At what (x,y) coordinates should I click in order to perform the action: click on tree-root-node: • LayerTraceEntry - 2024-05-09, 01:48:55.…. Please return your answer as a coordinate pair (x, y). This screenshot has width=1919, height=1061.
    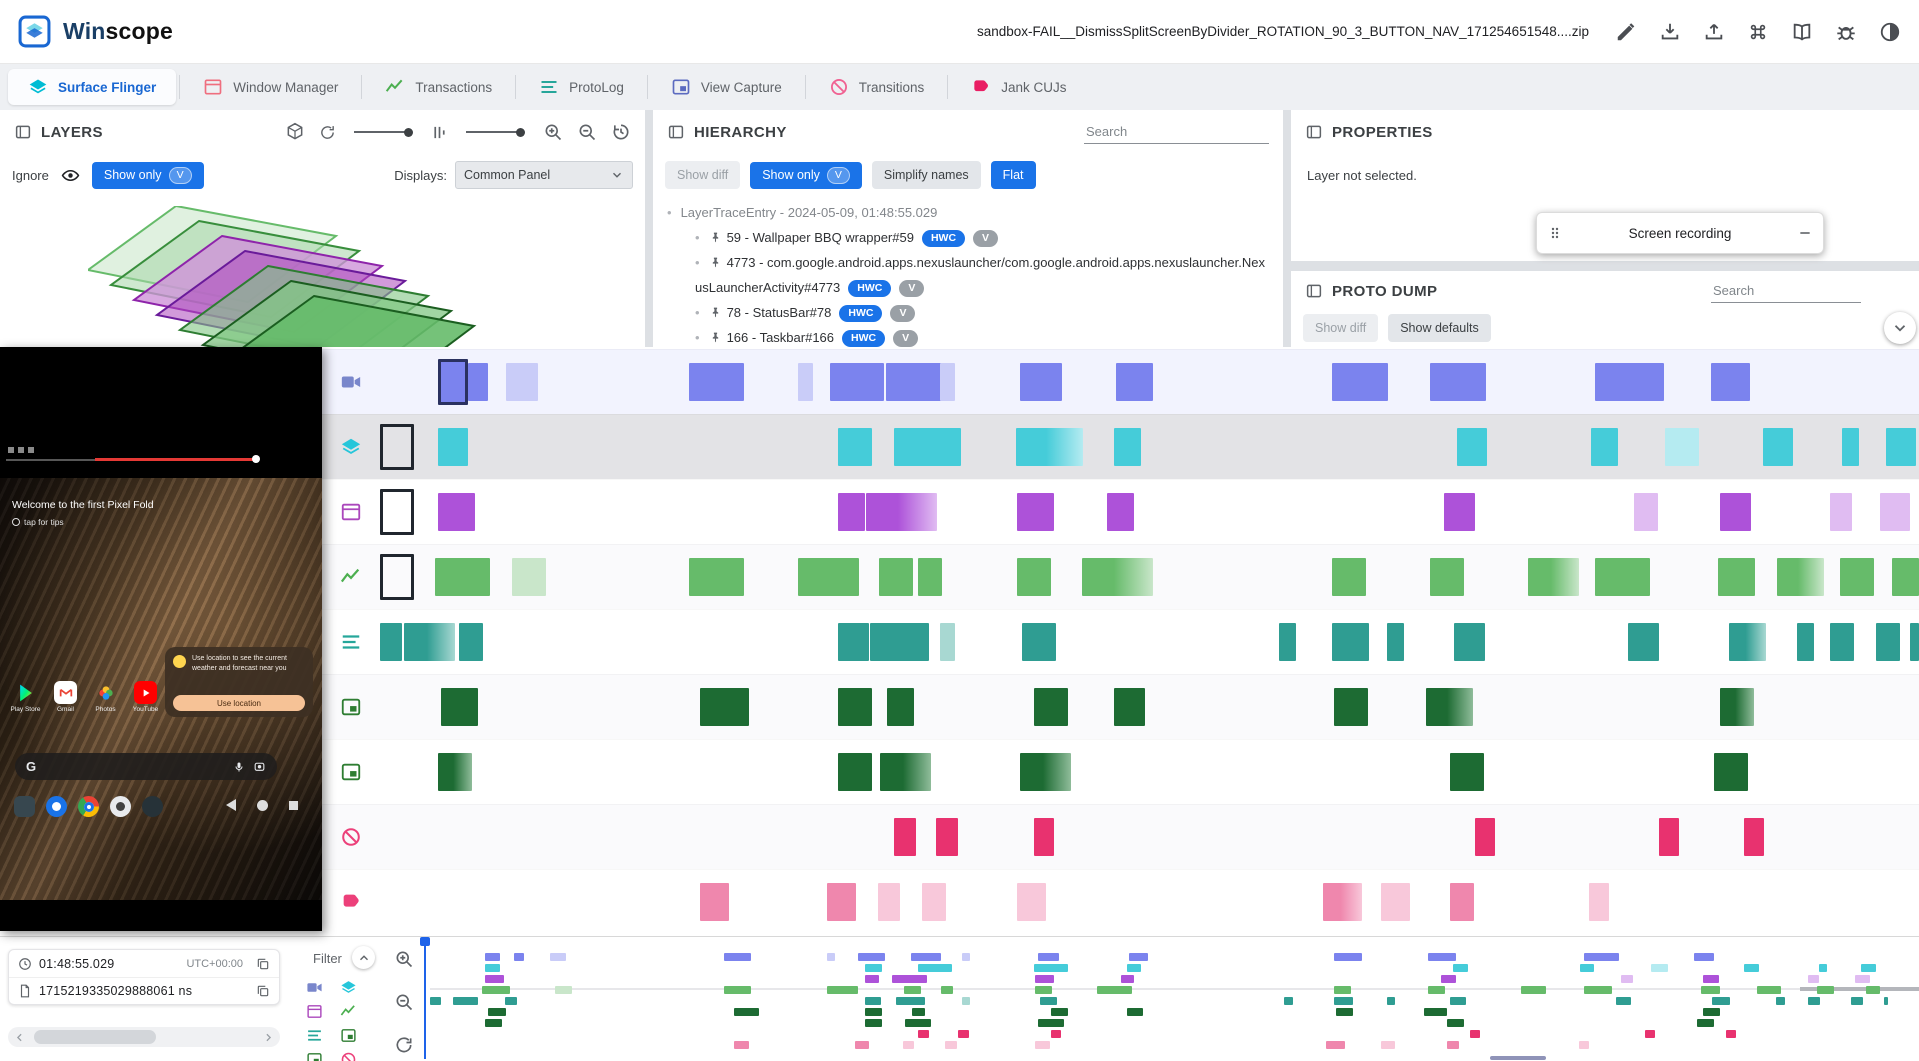
    Looking at the image, I should click on (968, 212).